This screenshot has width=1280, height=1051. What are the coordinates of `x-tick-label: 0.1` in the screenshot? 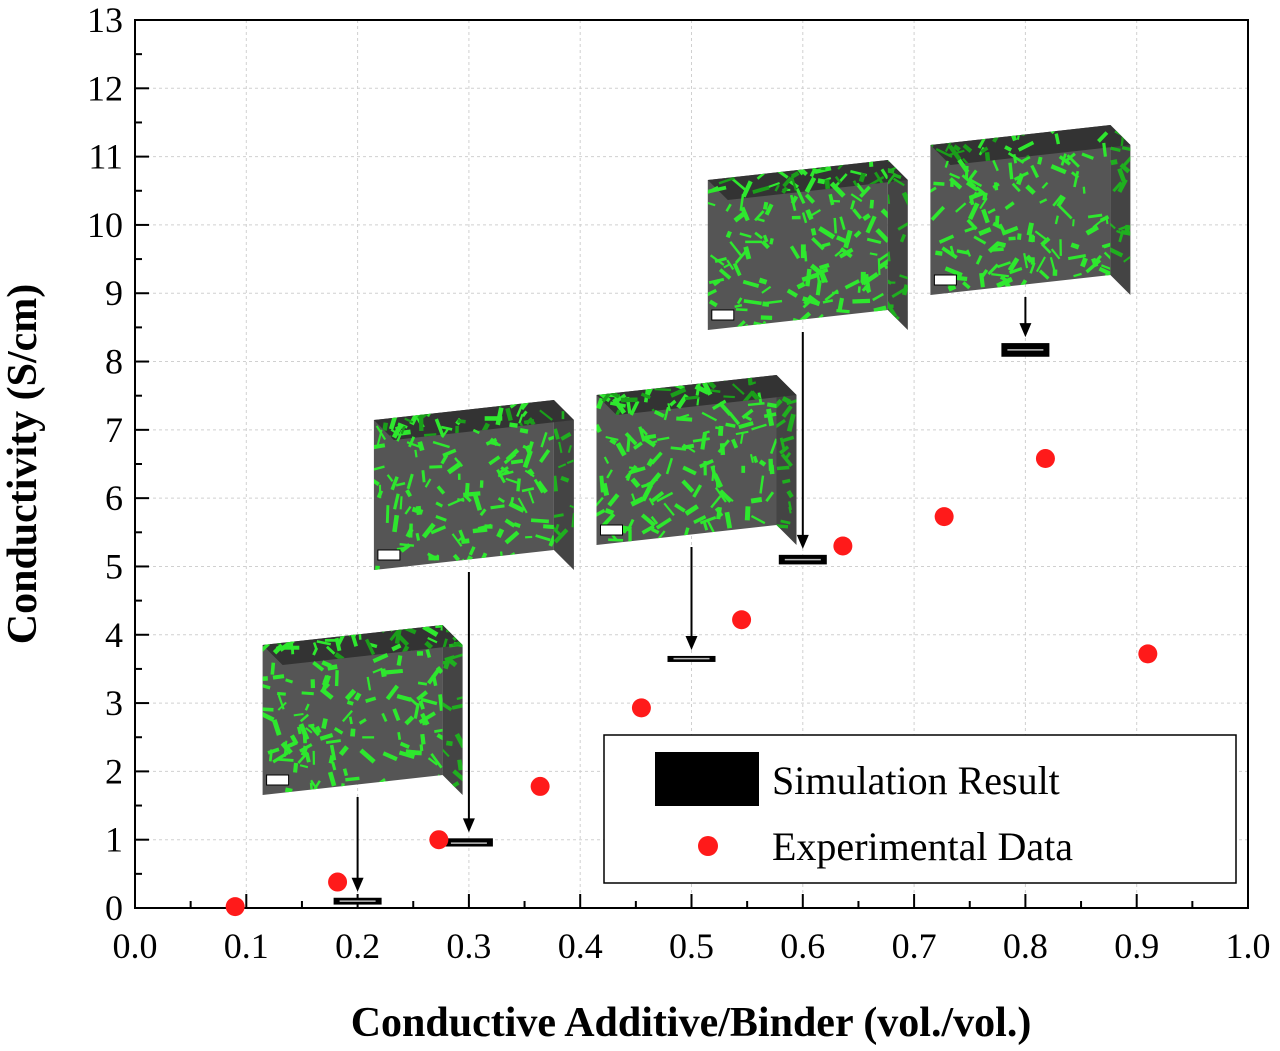 It's located at (246, 946).